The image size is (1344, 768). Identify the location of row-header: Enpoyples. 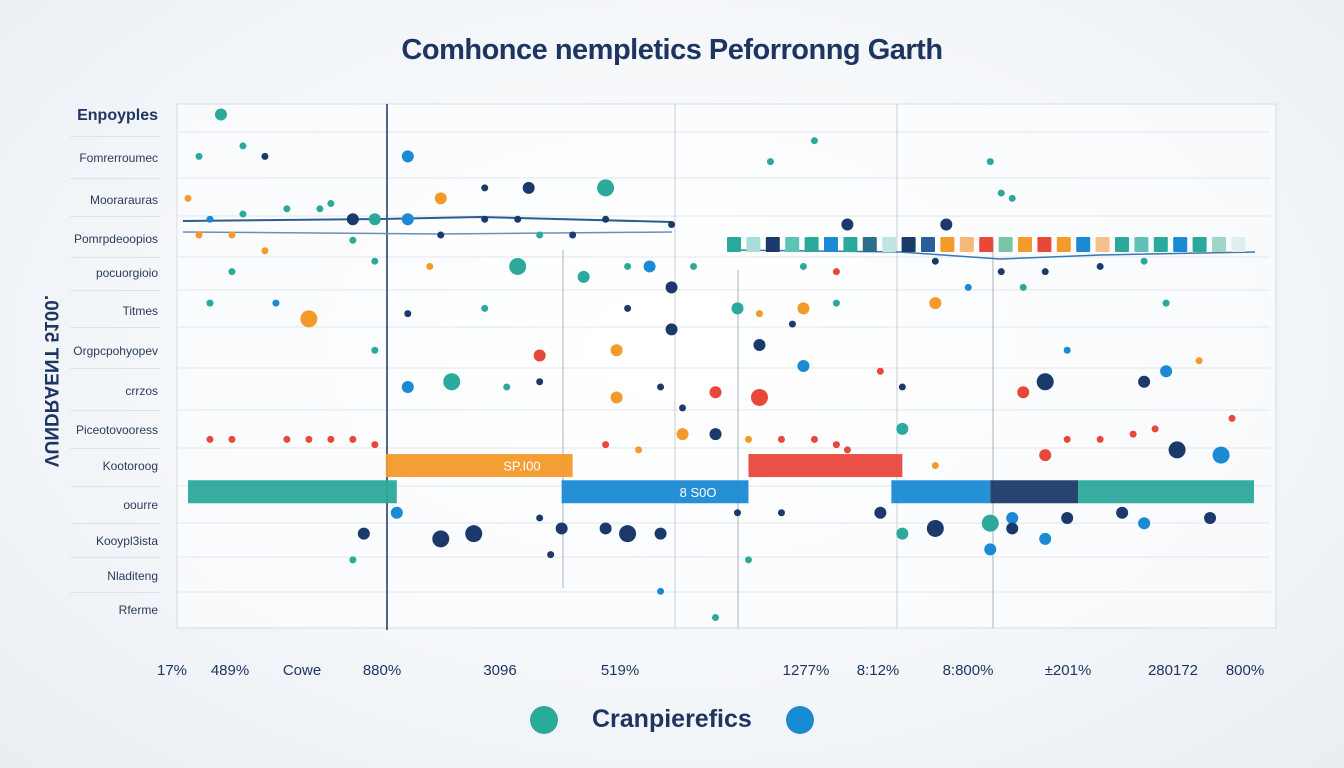
(117, 115).